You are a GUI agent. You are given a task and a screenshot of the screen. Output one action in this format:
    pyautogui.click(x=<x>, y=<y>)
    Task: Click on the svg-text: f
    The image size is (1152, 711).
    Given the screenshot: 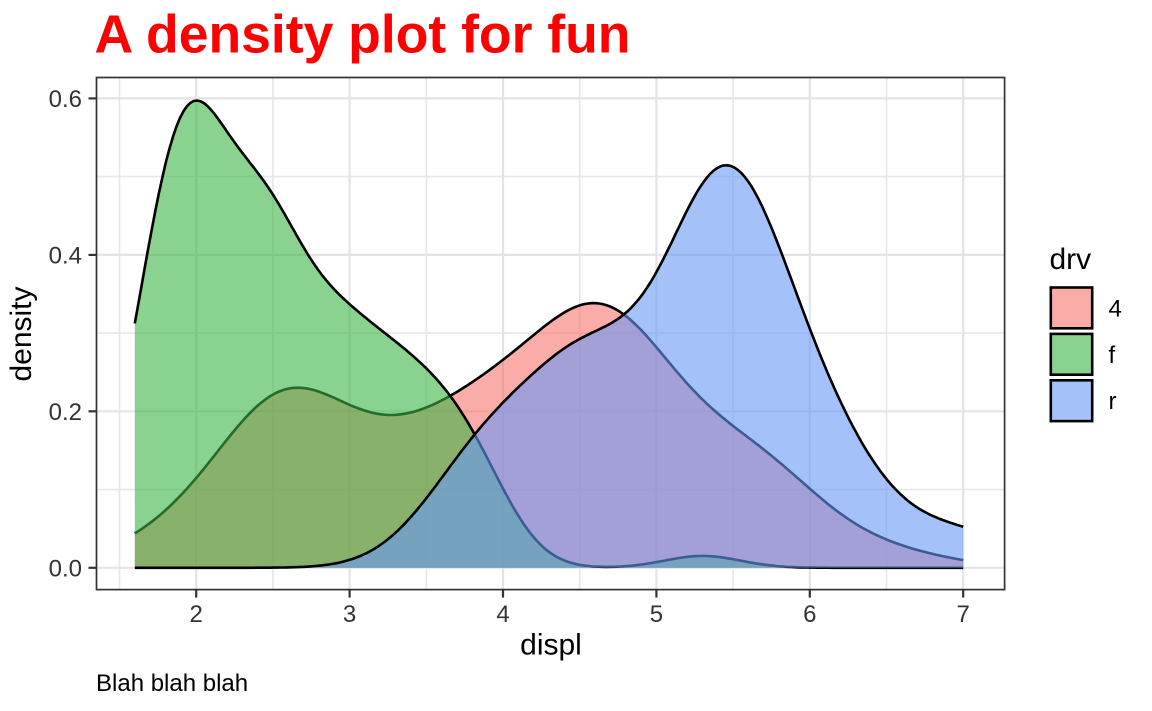 What is the action you would take?
    pyautogui.click(x=1112, y=355)
    